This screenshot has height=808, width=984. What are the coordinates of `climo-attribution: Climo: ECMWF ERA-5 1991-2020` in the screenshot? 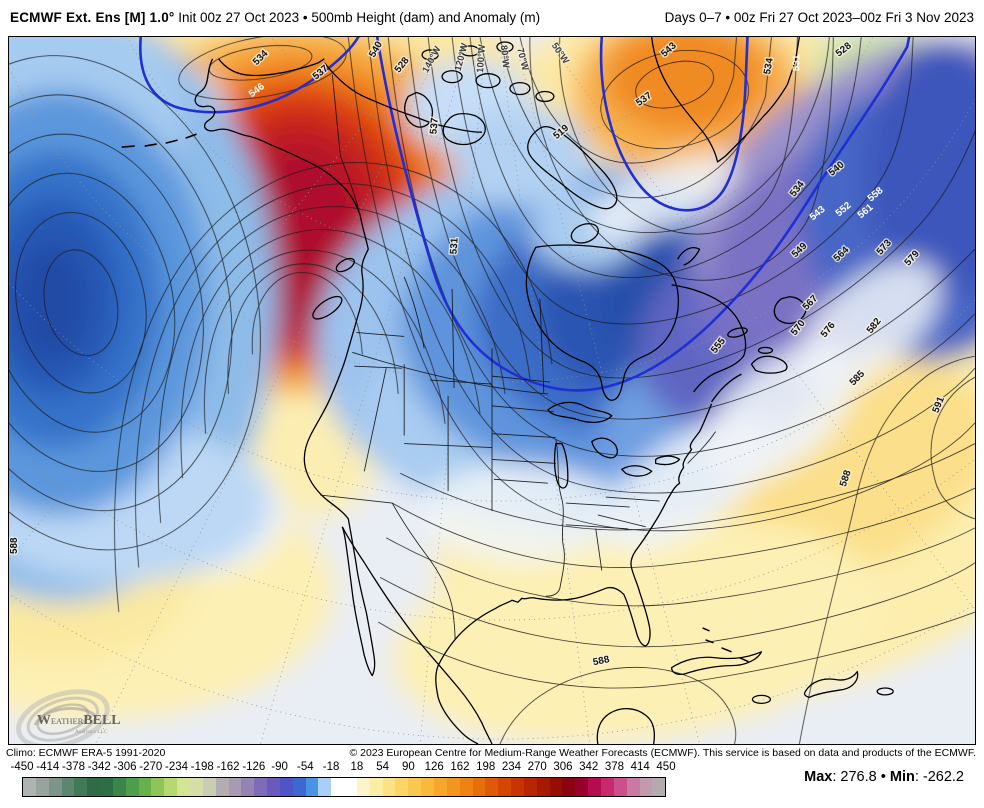 It's located at (86, 753).